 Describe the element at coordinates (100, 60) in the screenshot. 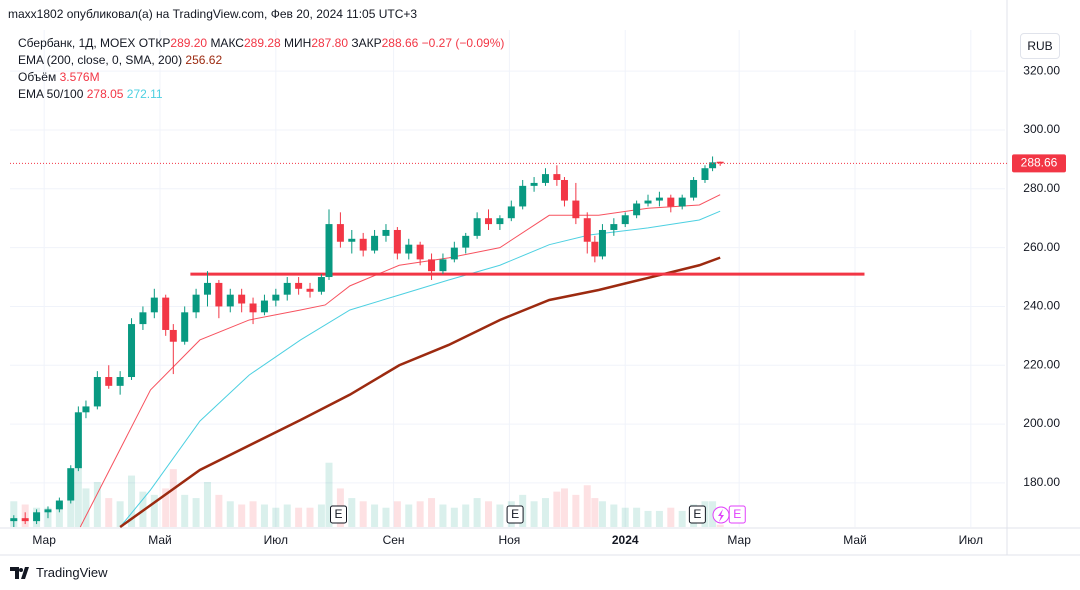

I see `label: EMA (200, close, 0, SMA, 200)` at that location.